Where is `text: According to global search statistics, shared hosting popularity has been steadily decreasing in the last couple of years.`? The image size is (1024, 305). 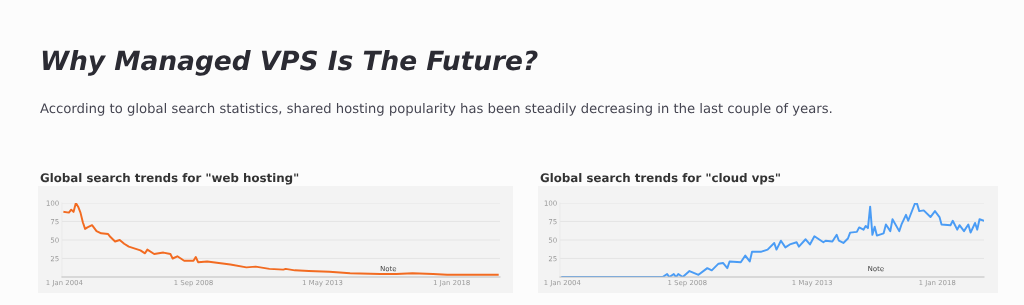
text: According to global search statistics, shared hosting popularity has been steadily decreasing in the last couple of years. is located at coordinates (436, 109).